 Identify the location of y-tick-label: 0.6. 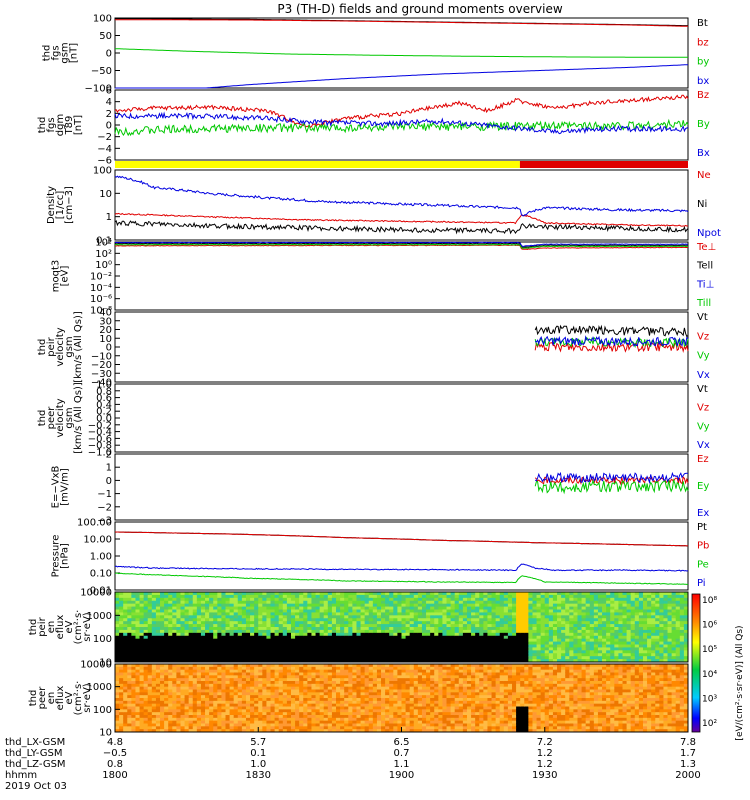
(104, 398).